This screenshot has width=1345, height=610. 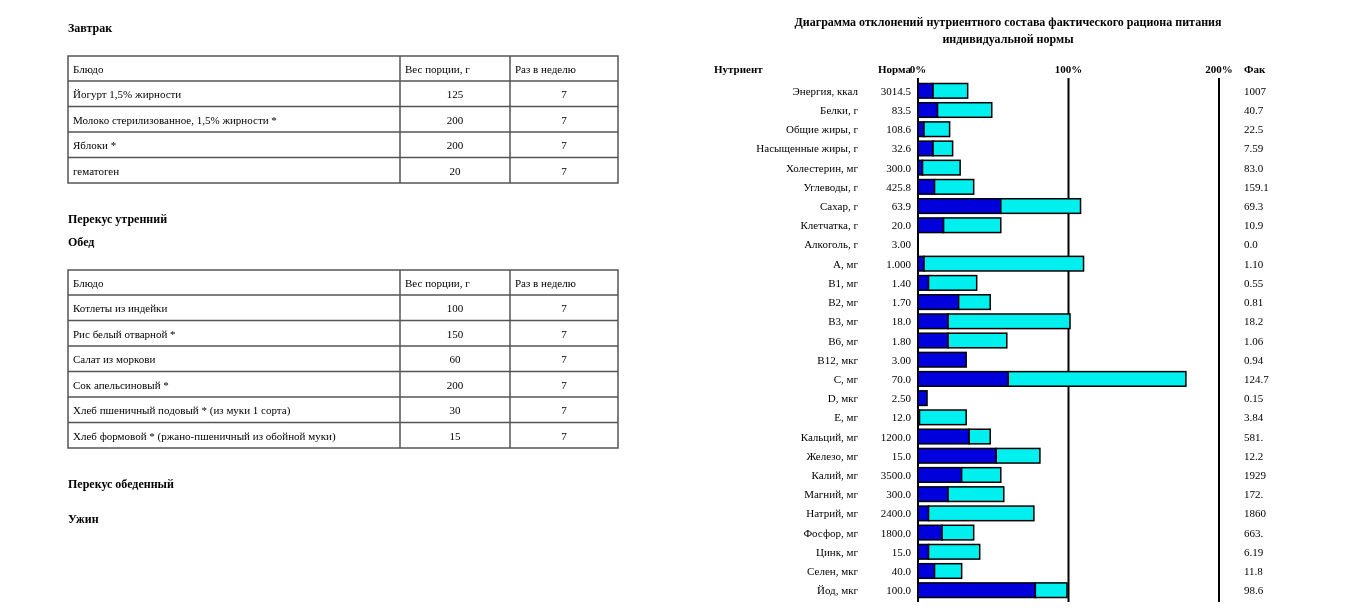 What do you see at coordinates (833, 570) in the screenshot?
I see `y-tick-label: Селен, мкг` at bounding box center [833, 570].